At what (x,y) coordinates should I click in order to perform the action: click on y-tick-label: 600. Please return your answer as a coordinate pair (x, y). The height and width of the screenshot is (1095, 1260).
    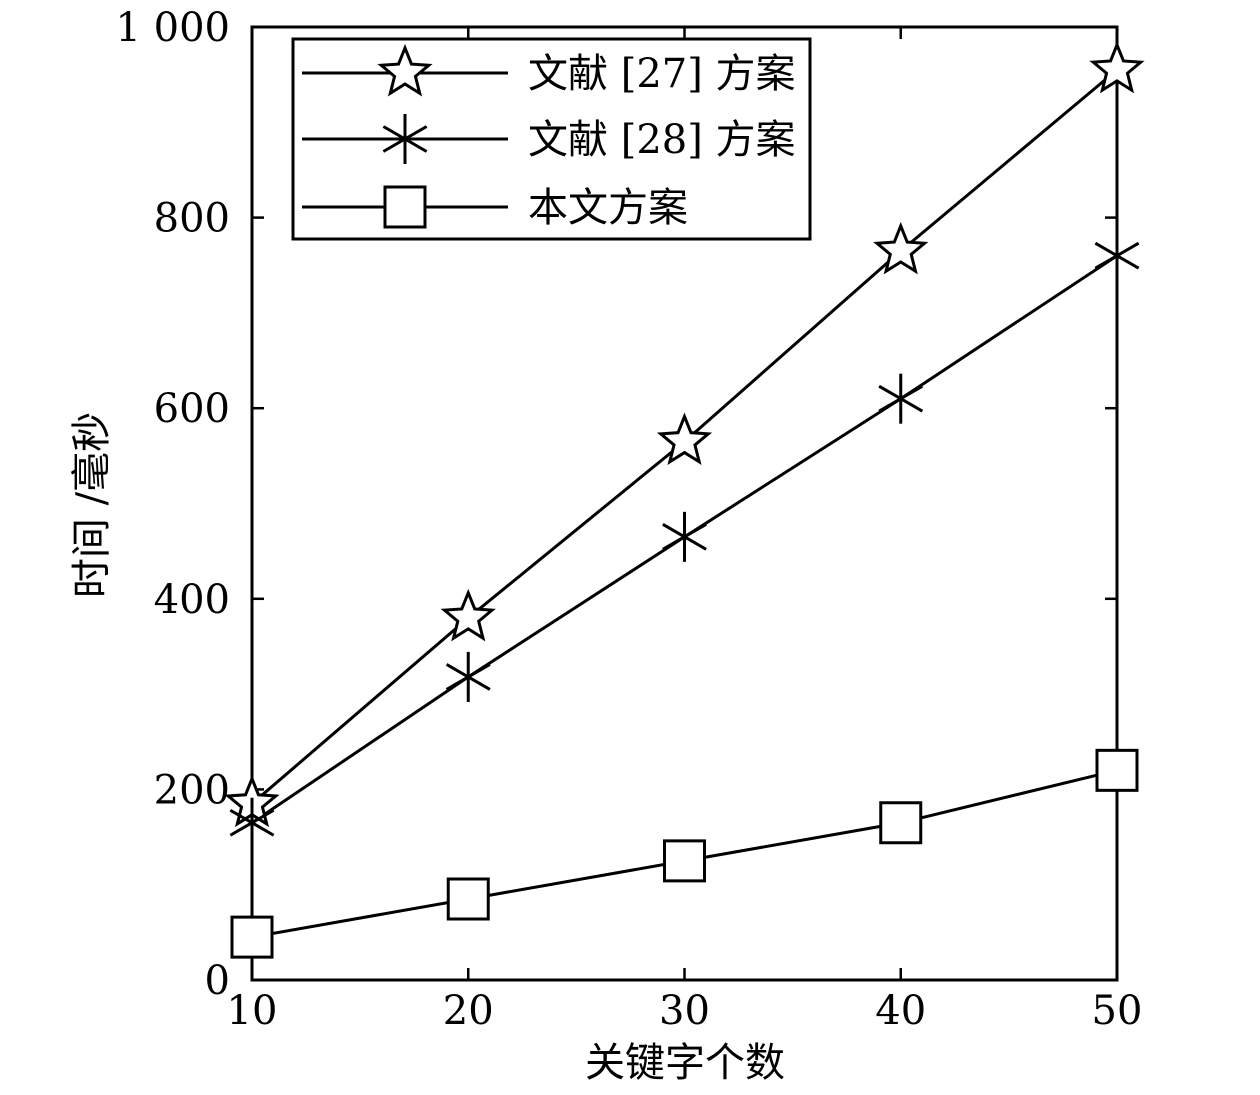
    Looking at the image, I should click on (192, 409).